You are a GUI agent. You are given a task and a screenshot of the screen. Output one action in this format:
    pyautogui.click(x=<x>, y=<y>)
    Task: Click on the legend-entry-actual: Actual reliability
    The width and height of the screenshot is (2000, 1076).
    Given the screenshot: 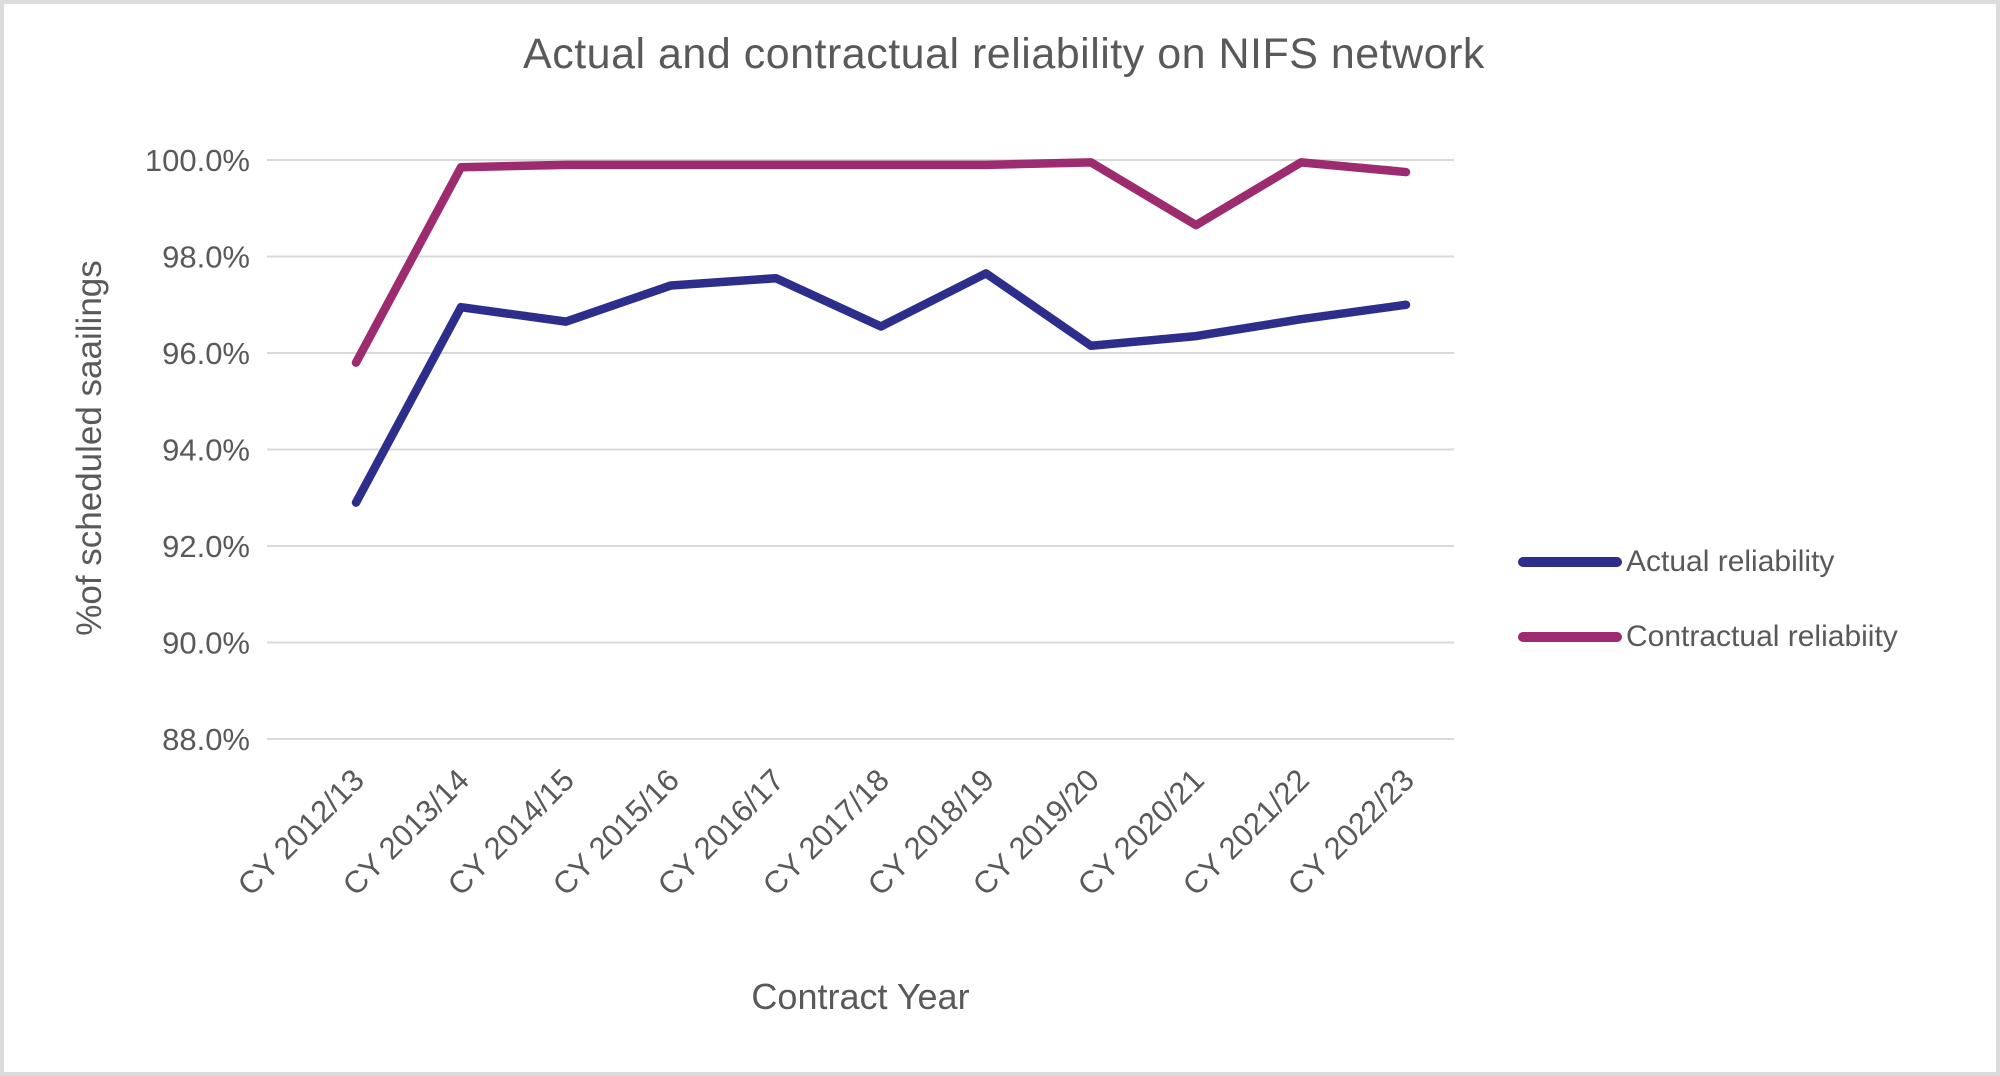 What is the action you would take?
    pyautogui.click(x=1708, y=562)
    